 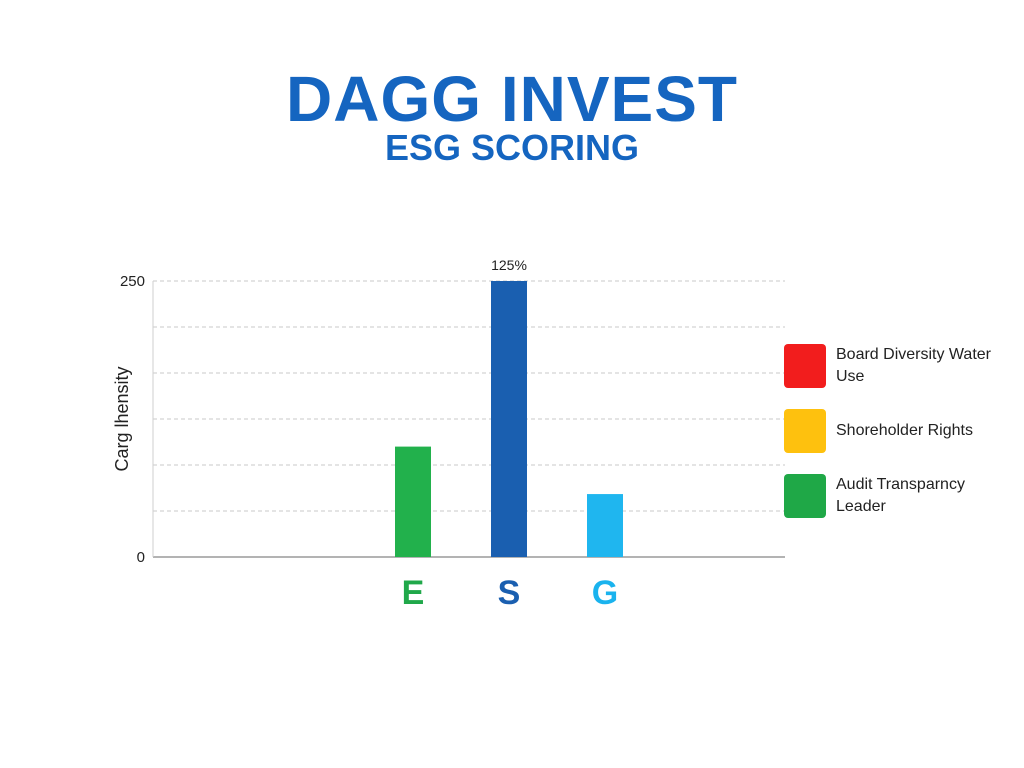 What do you see at coordinates (509, 593) in the screenshot?
I see `x-category-label: S` at bounding box center [509, 593].